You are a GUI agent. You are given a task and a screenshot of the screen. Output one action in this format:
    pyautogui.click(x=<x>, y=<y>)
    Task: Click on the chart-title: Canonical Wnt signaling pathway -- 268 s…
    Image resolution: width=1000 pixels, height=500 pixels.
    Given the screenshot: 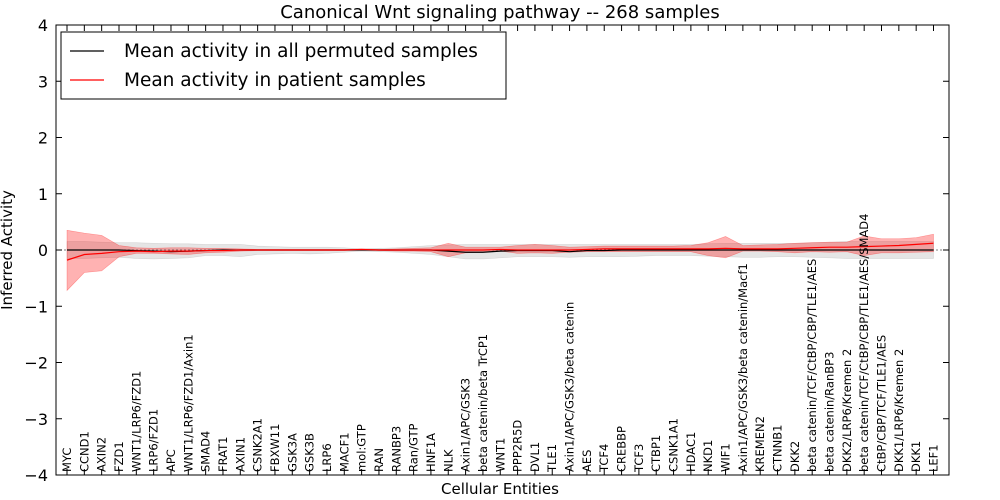 What is the action you would take?
    pyautogui.click(x=500, y=12)
    